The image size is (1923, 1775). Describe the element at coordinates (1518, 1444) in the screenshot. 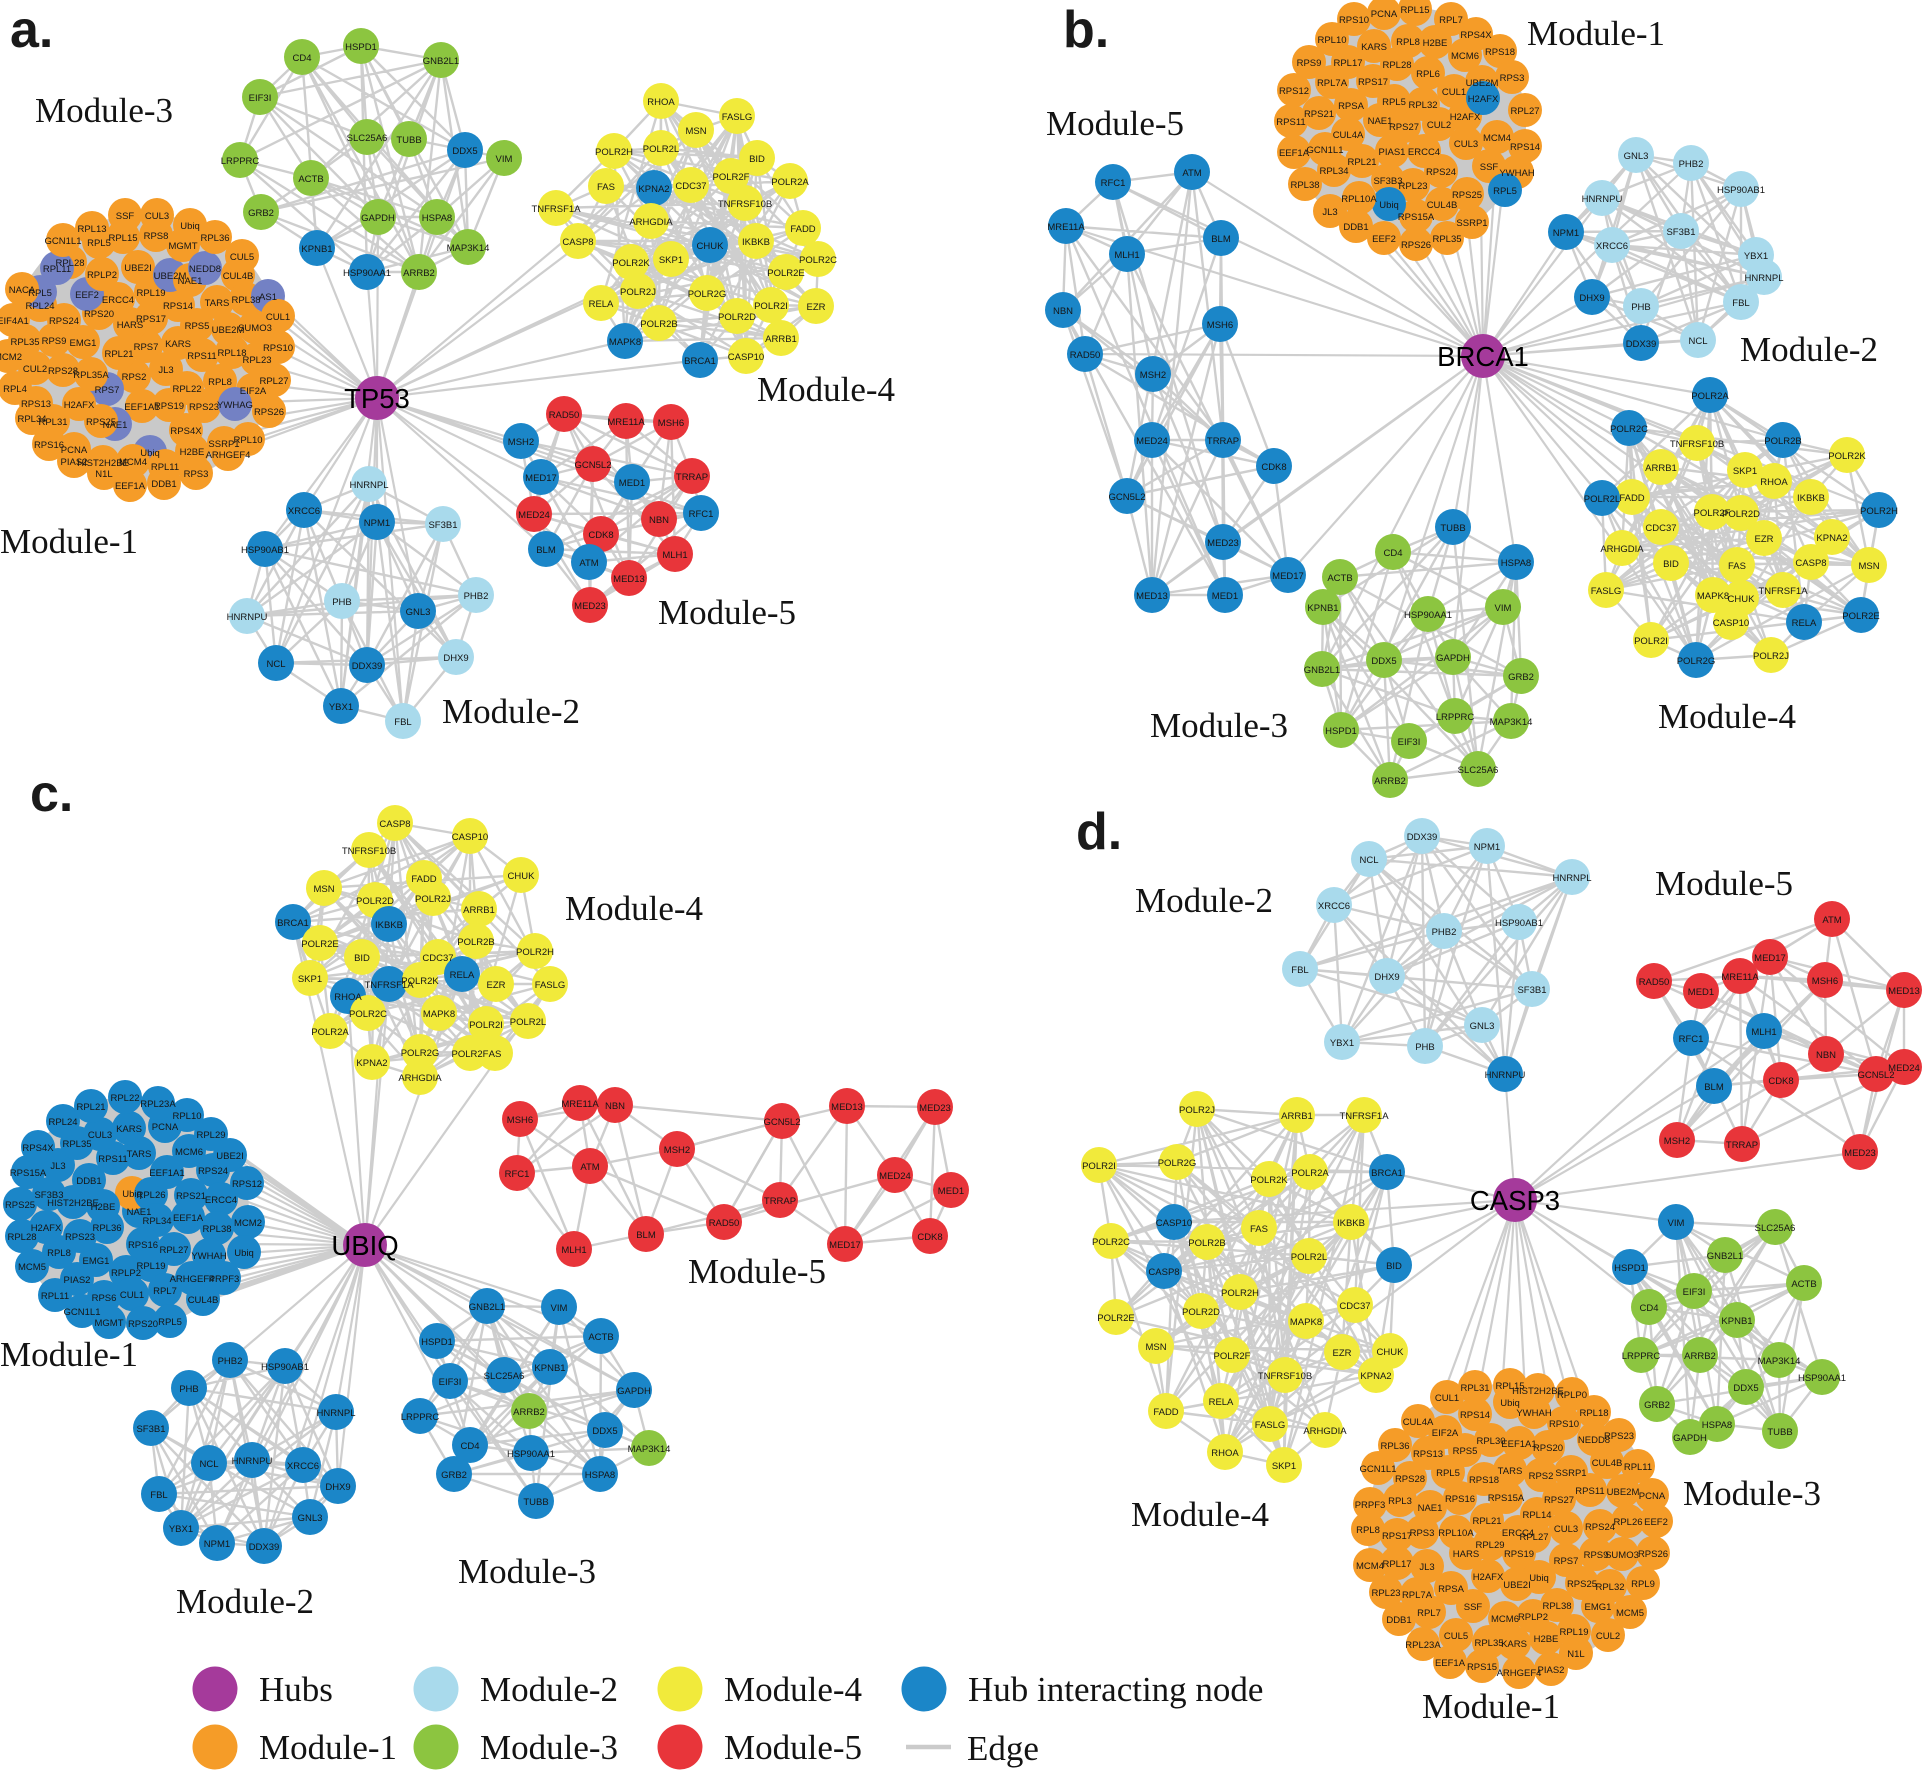

I see `svg-text: EEF1A1` at that location.